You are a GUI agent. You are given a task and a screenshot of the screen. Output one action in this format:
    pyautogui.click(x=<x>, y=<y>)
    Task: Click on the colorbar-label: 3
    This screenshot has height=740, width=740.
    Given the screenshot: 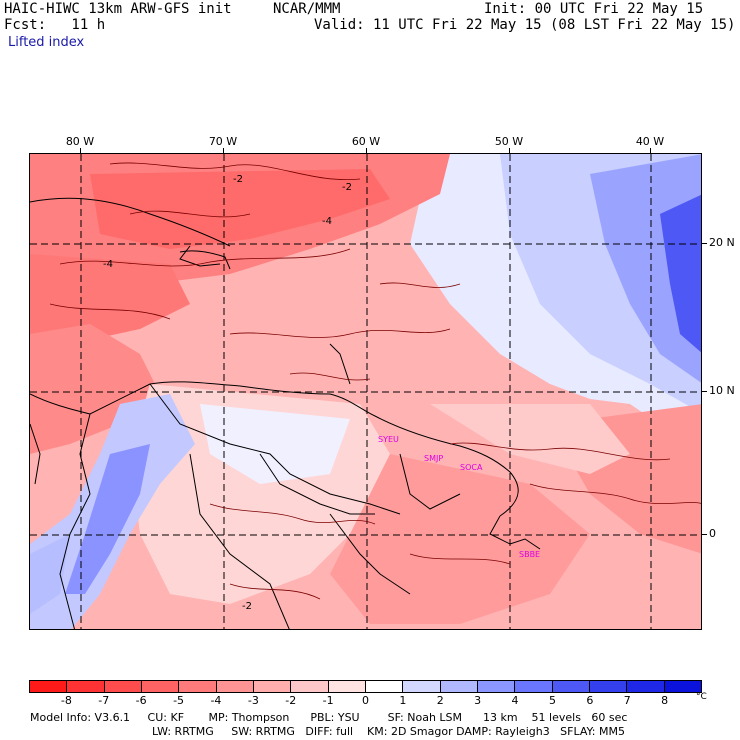 What is the action you would take?
    pyautogui.click(x=478, y=700)
    